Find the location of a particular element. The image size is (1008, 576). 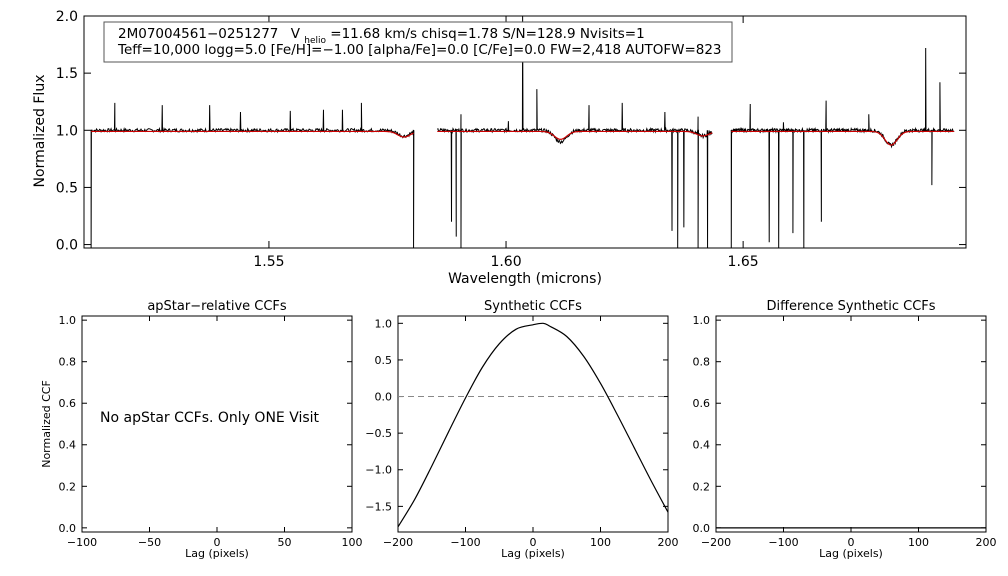

apstar-ccf-axes: −100 −50 0 50 100 0.0 0.2 0.4 0.6 0.8 1.0 is located at coordinates (211, 431).